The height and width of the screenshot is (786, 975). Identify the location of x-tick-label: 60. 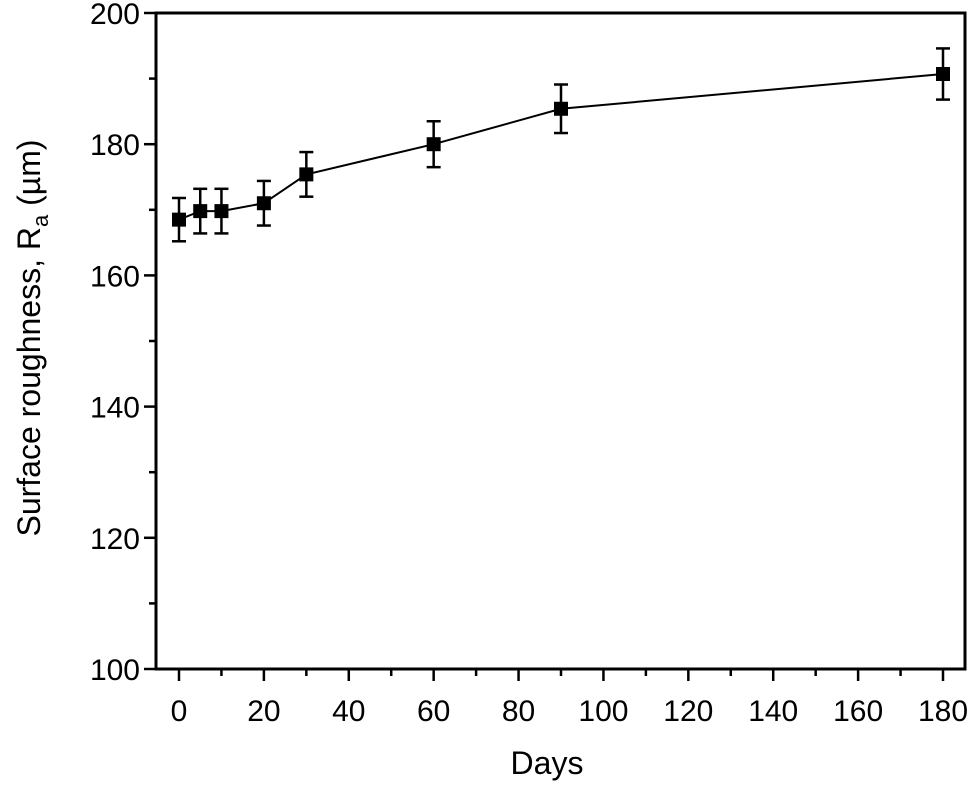
(433, 711).